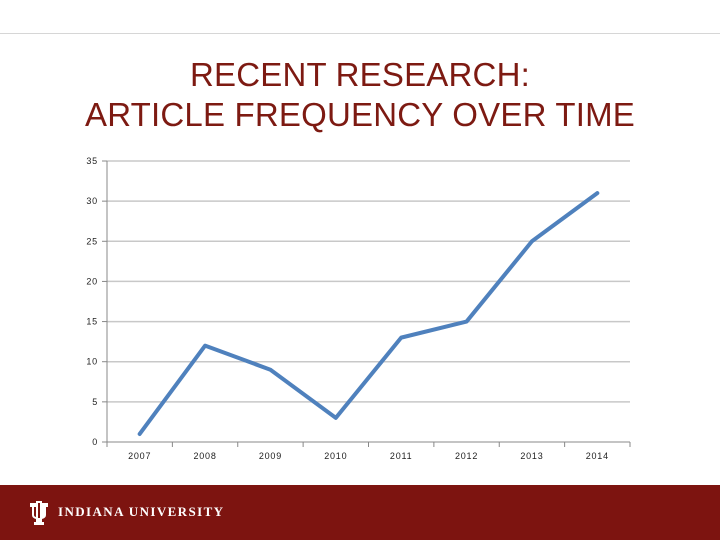 The width and height of the screenshot is (720, 540). I want to click on y-tick-label: 25, so click(92, 241).